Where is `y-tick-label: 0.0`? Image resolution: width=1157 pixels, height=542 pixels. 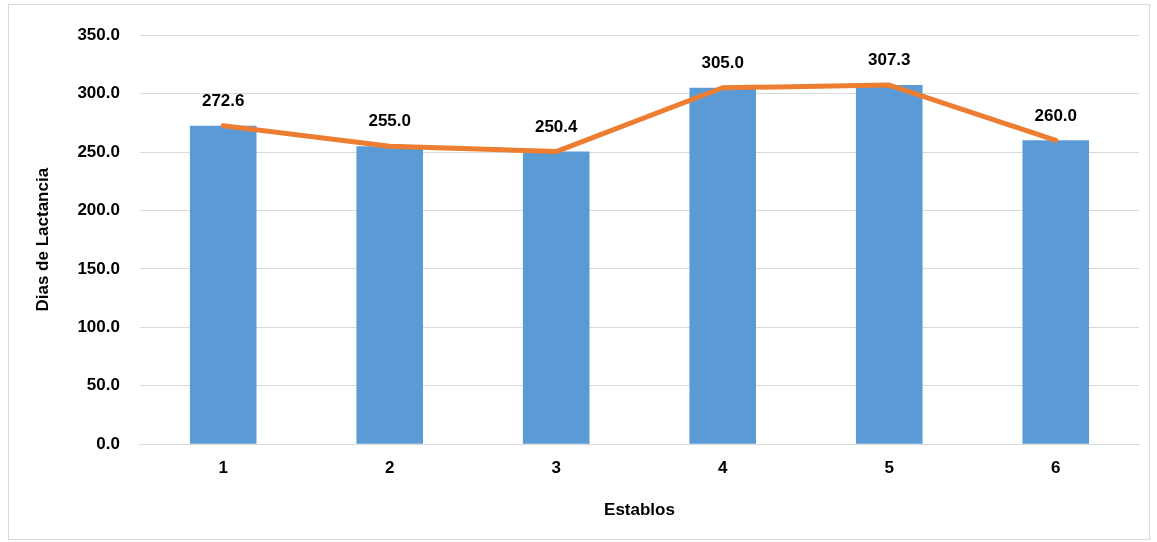 y-tick-label: 0.0 is located at coordinates (108, 443).